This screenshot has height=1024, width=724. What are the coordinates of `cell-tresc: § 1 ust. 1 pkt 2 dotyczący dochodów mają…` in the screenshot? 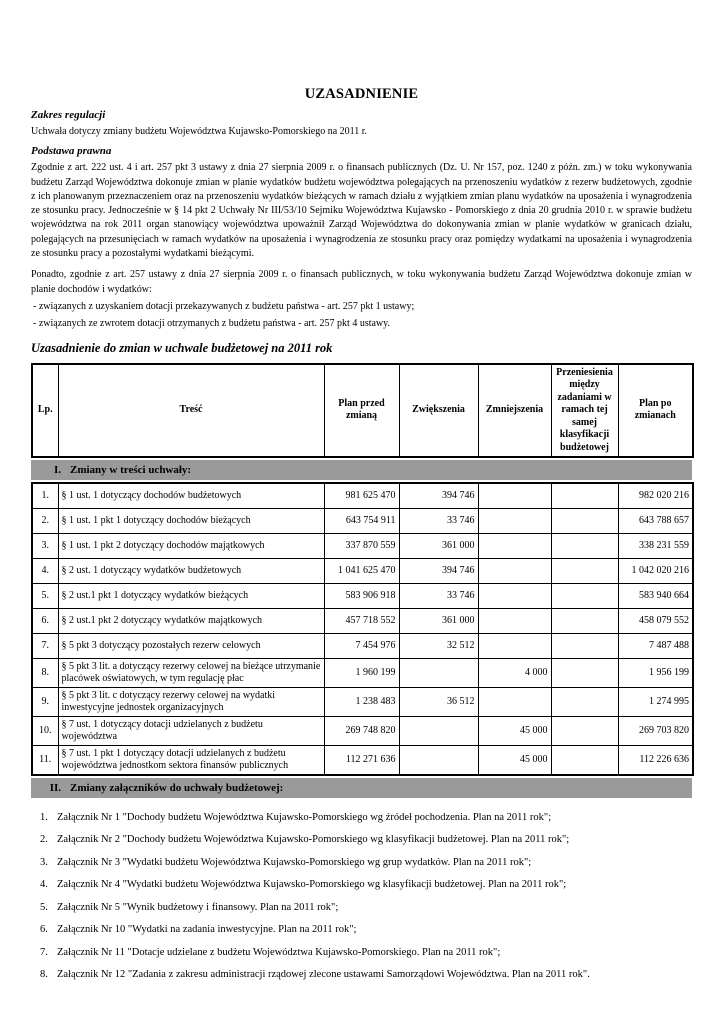 It's located at (191, 545).